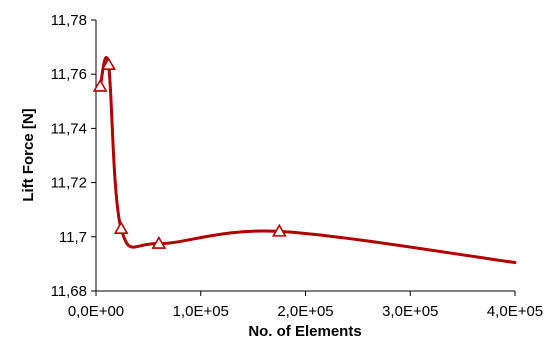 This screenshot has width=551, height=342. I want to click on x-tick-label: 3,0E+05, so click(410, 311).